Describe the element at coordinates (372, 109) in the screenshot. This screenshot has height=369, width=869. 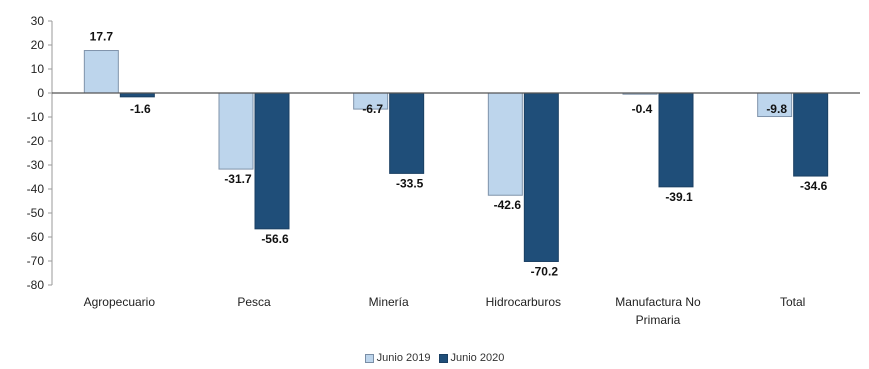
I see `data-label: -6.7` at that location.